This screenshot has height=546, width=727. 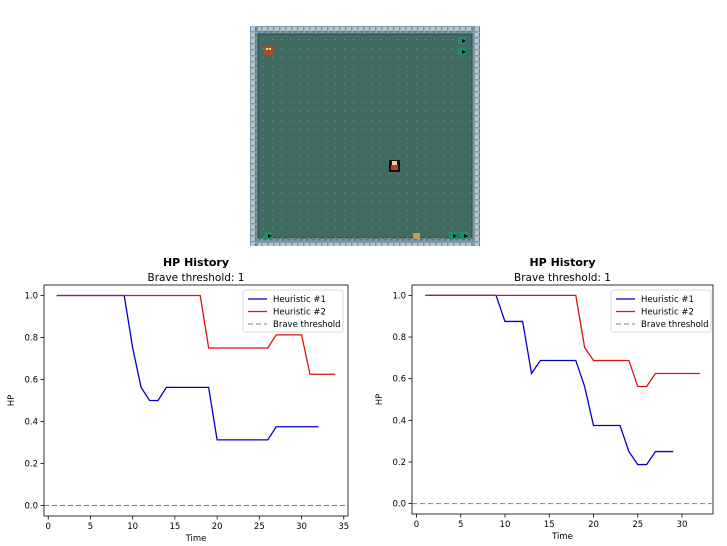 I want to click on x-tick-label: 35, so click(x=343, y=527).